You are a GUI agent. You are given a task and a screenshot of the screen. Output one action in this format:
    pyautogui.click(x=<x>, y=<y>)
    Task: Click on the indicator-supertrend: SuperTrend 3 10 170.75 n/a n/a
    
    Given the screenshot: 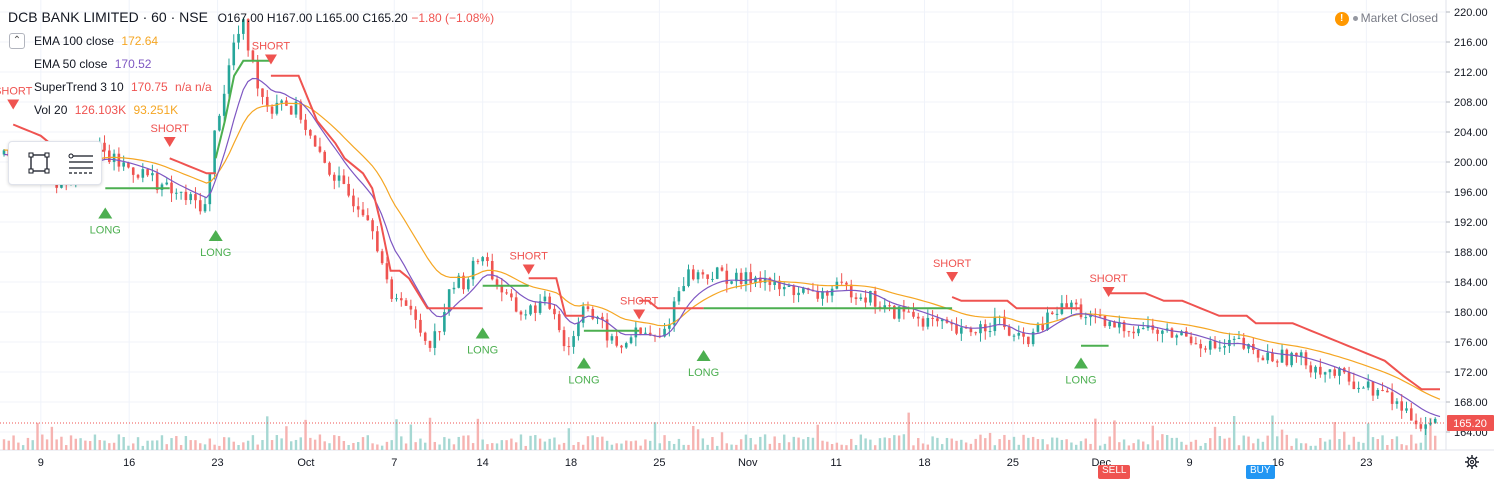 What is the action you would take?
    pyautogui.click(x=110, y=87)
    